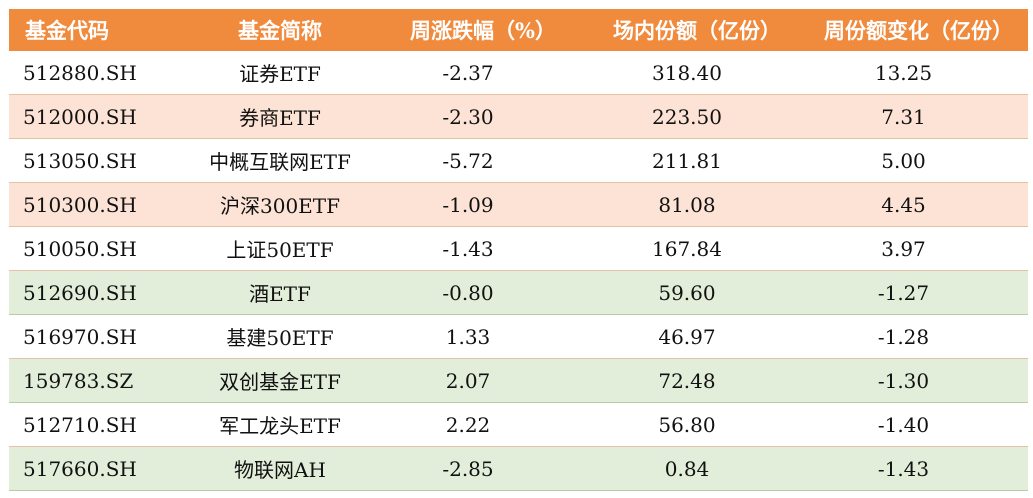  What do you see at coordinates (468, 160) in the screenshot?
I see `weekly-change-cell: -5.72` at bounding box center [468, 160].